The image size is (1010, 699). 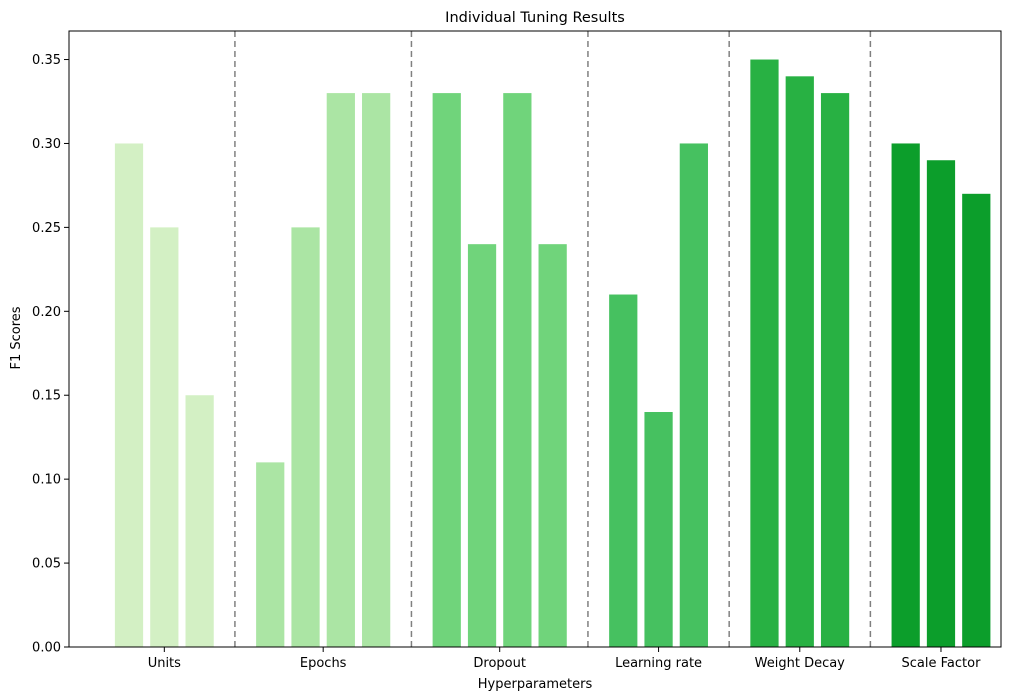 I want to click on y-tick-label: 0.15, so click(x=46, y=396).